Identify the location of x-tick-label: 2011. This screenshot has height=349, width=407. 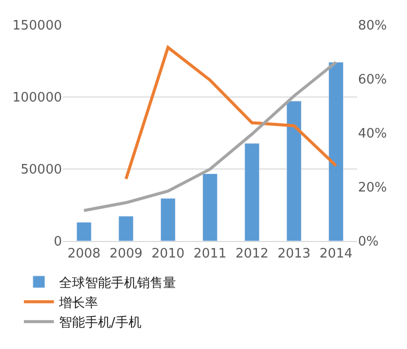
(210, 254).